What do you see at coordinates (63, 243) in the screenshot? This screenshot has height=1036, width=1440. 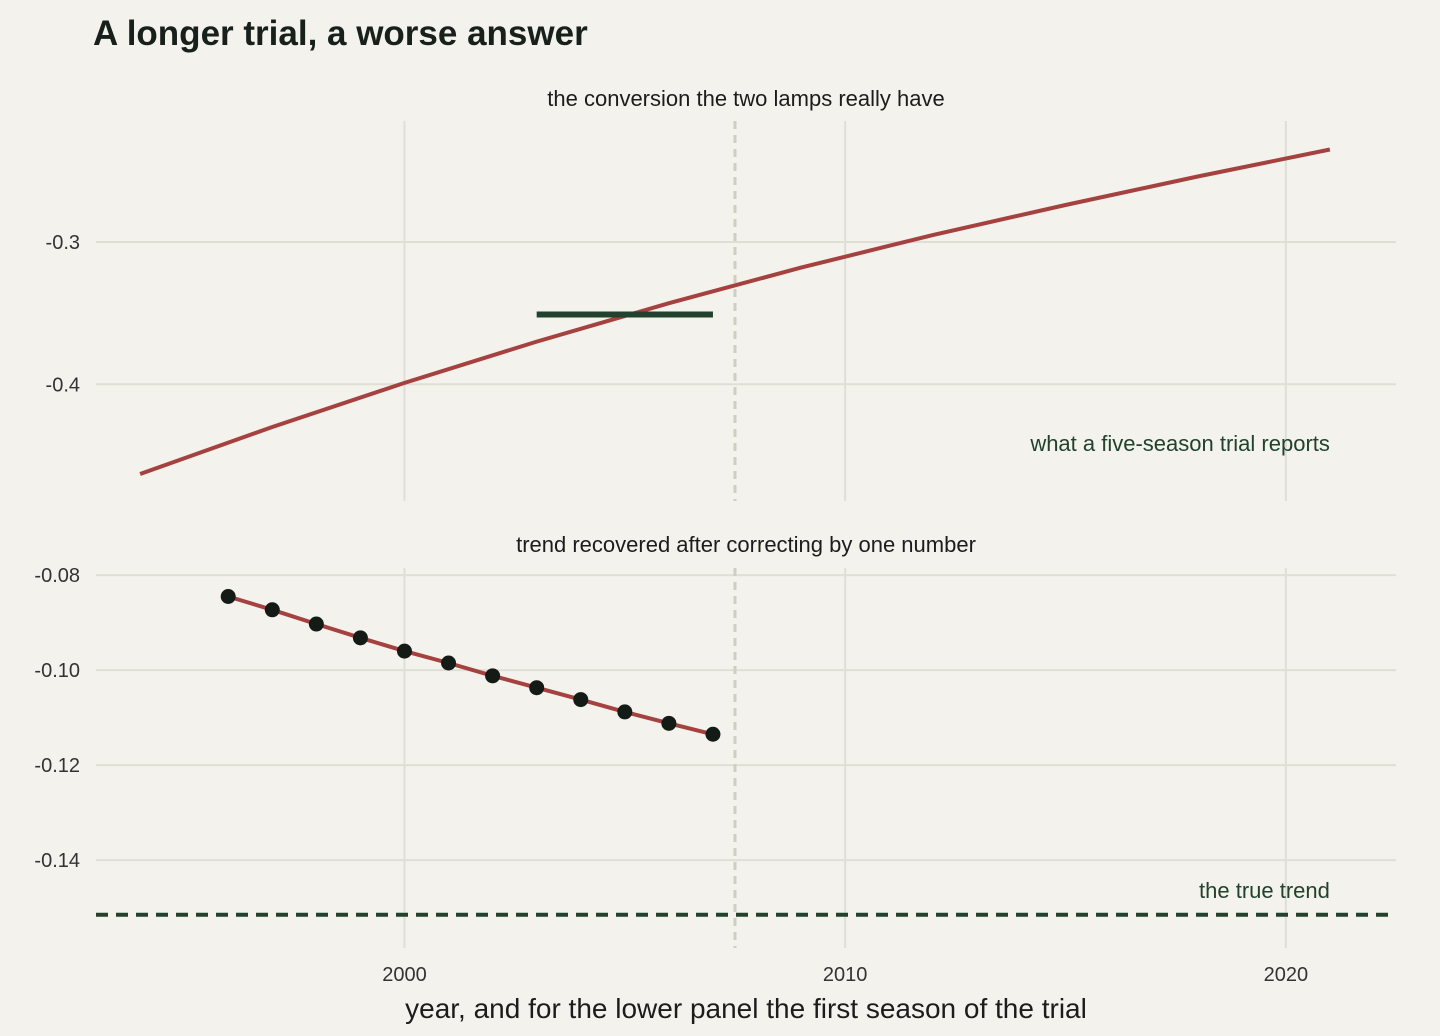 I see `y-tick-label: -0.3` at bounding box center [63, 243].